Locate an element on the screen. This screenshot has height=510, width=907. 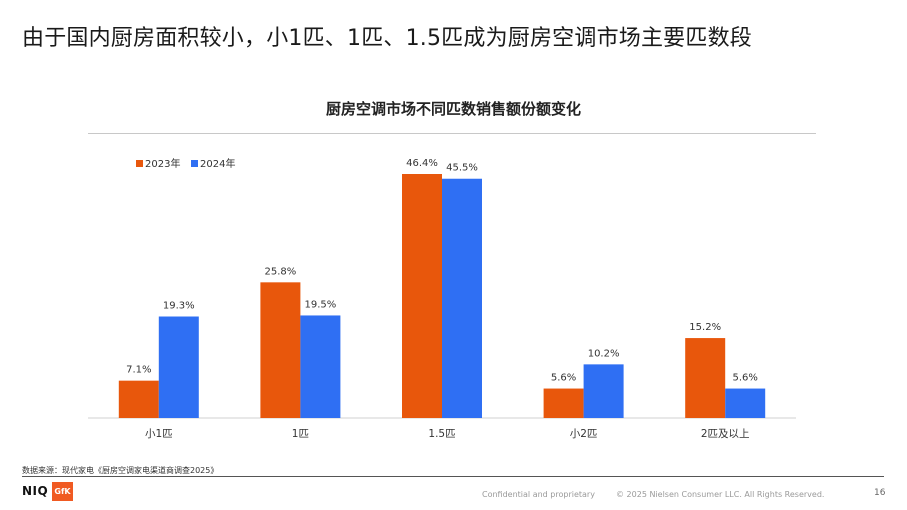
x-tick-label: 小2匹 is located at coordinates (584, 434).